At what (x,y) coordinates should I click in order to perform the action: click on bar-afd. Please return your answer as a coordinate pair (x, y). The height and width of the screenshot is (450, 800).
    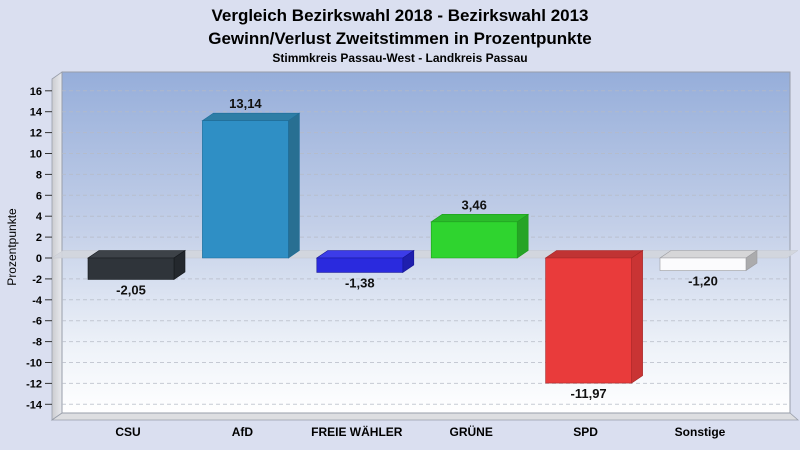
    Looking at the image, I should click on (251, 185).